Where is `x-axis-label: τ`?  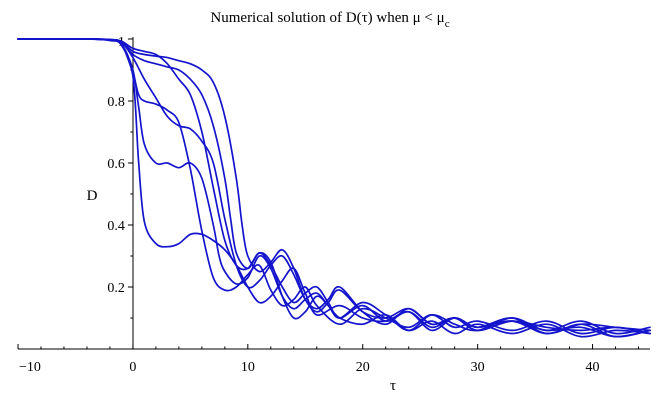 x-axis-label: τ is located at coordinates (393, 386).